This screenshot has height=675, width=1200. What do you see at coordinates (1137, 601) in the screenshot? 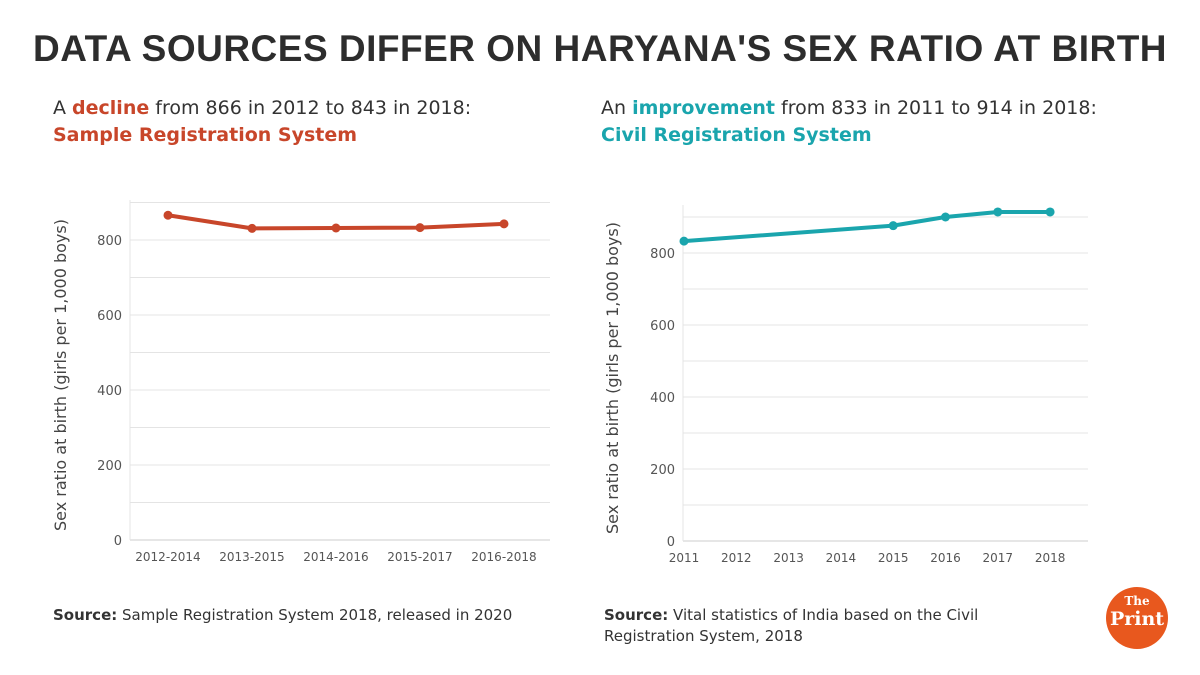
I see `logo-line1: The` at bounding box center [1137, 601].